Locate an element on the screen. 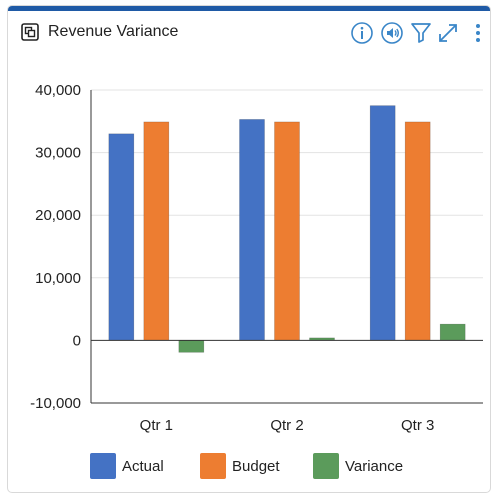 The height and width of the screenshot is (498, 498). y-tick-label: 0 is located at coordinates (77, 340).